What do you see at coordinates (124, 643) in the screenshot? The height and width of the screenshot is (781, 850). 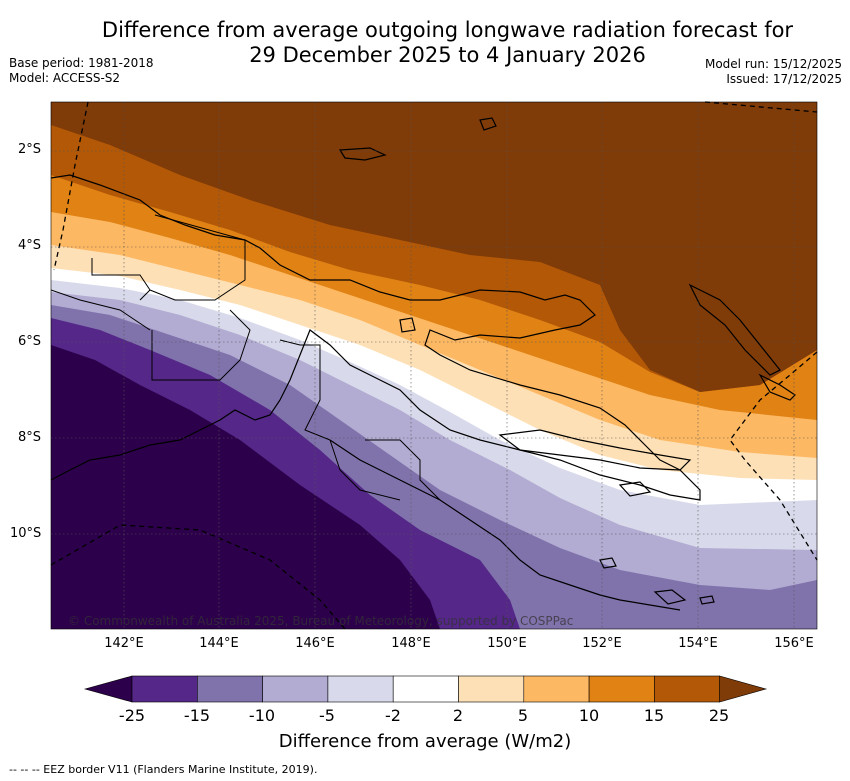 I see `lon-tick: 142°E` at bounding box center [124, 643].